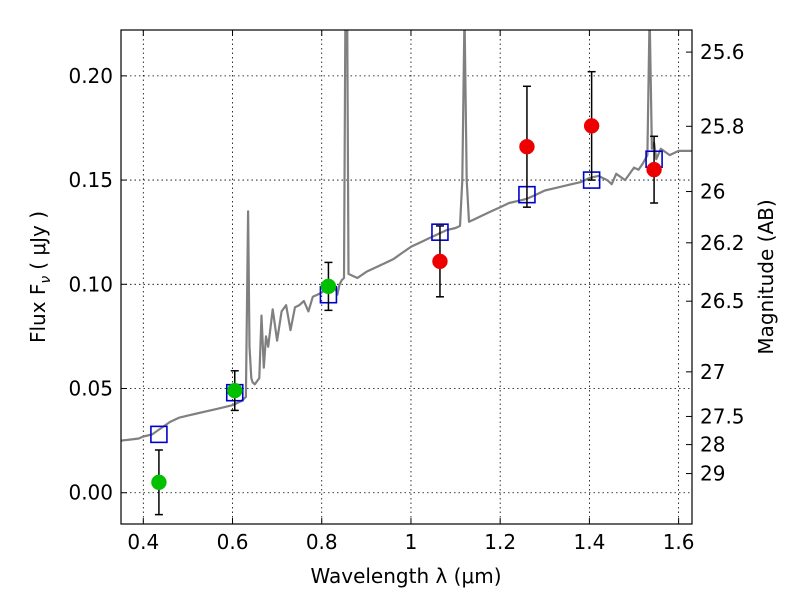 This screenshot has width=800, height=600. Describe the element at coordinates (405, 576) in the screenshot. I see `x-axis-label: Wavelength λ (μm)` at that location.